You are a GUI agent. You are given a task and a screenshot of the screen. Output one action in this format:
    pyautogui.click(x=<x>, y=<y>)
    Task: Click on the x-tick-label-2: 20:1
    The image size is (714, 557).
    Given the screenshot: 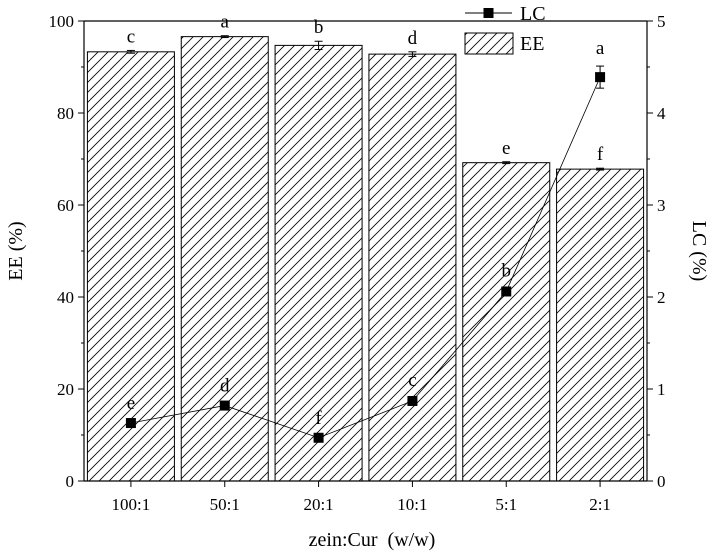 What is the action you would take?
    pyautogui.click(x=318, y=504)
    